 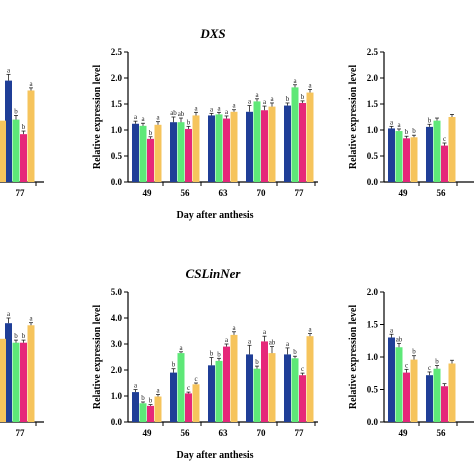 I want to click on chart-bottom-middle-xlabel: Day after anthesis, so click(x=214, y=455).